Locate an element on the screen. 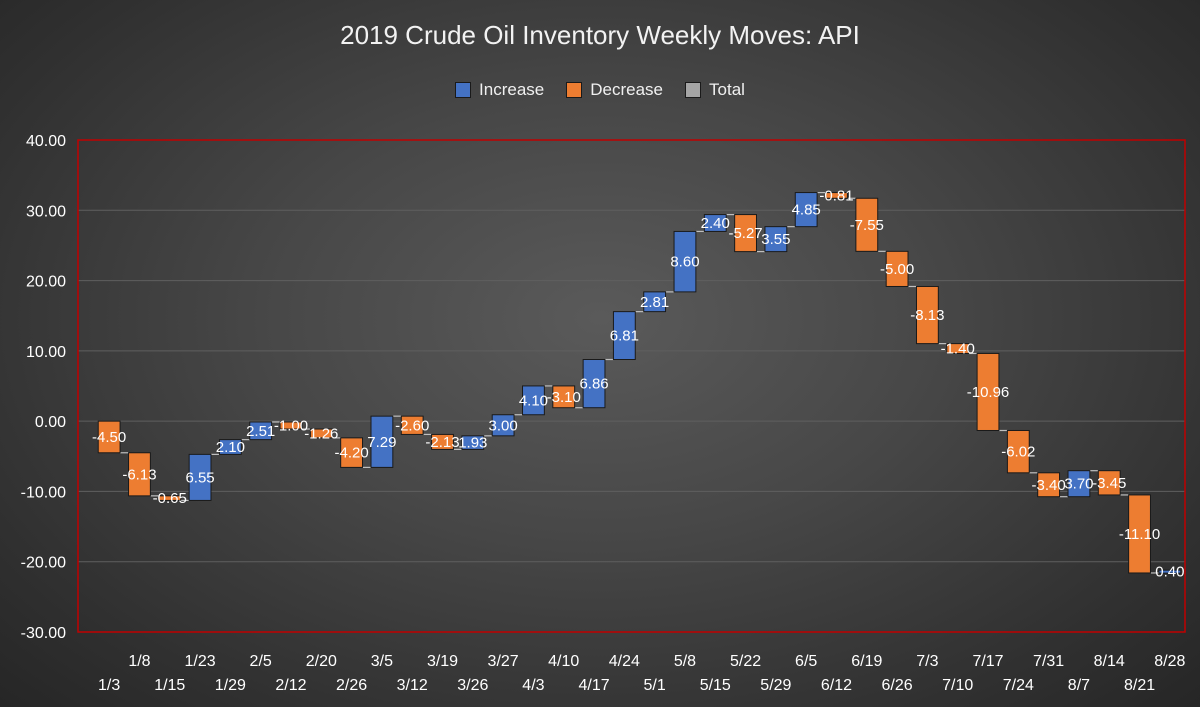 The width and height of the screenshot is (1200, 707). x-tick-label: 8/21 is located at coordinates (1139, 685).